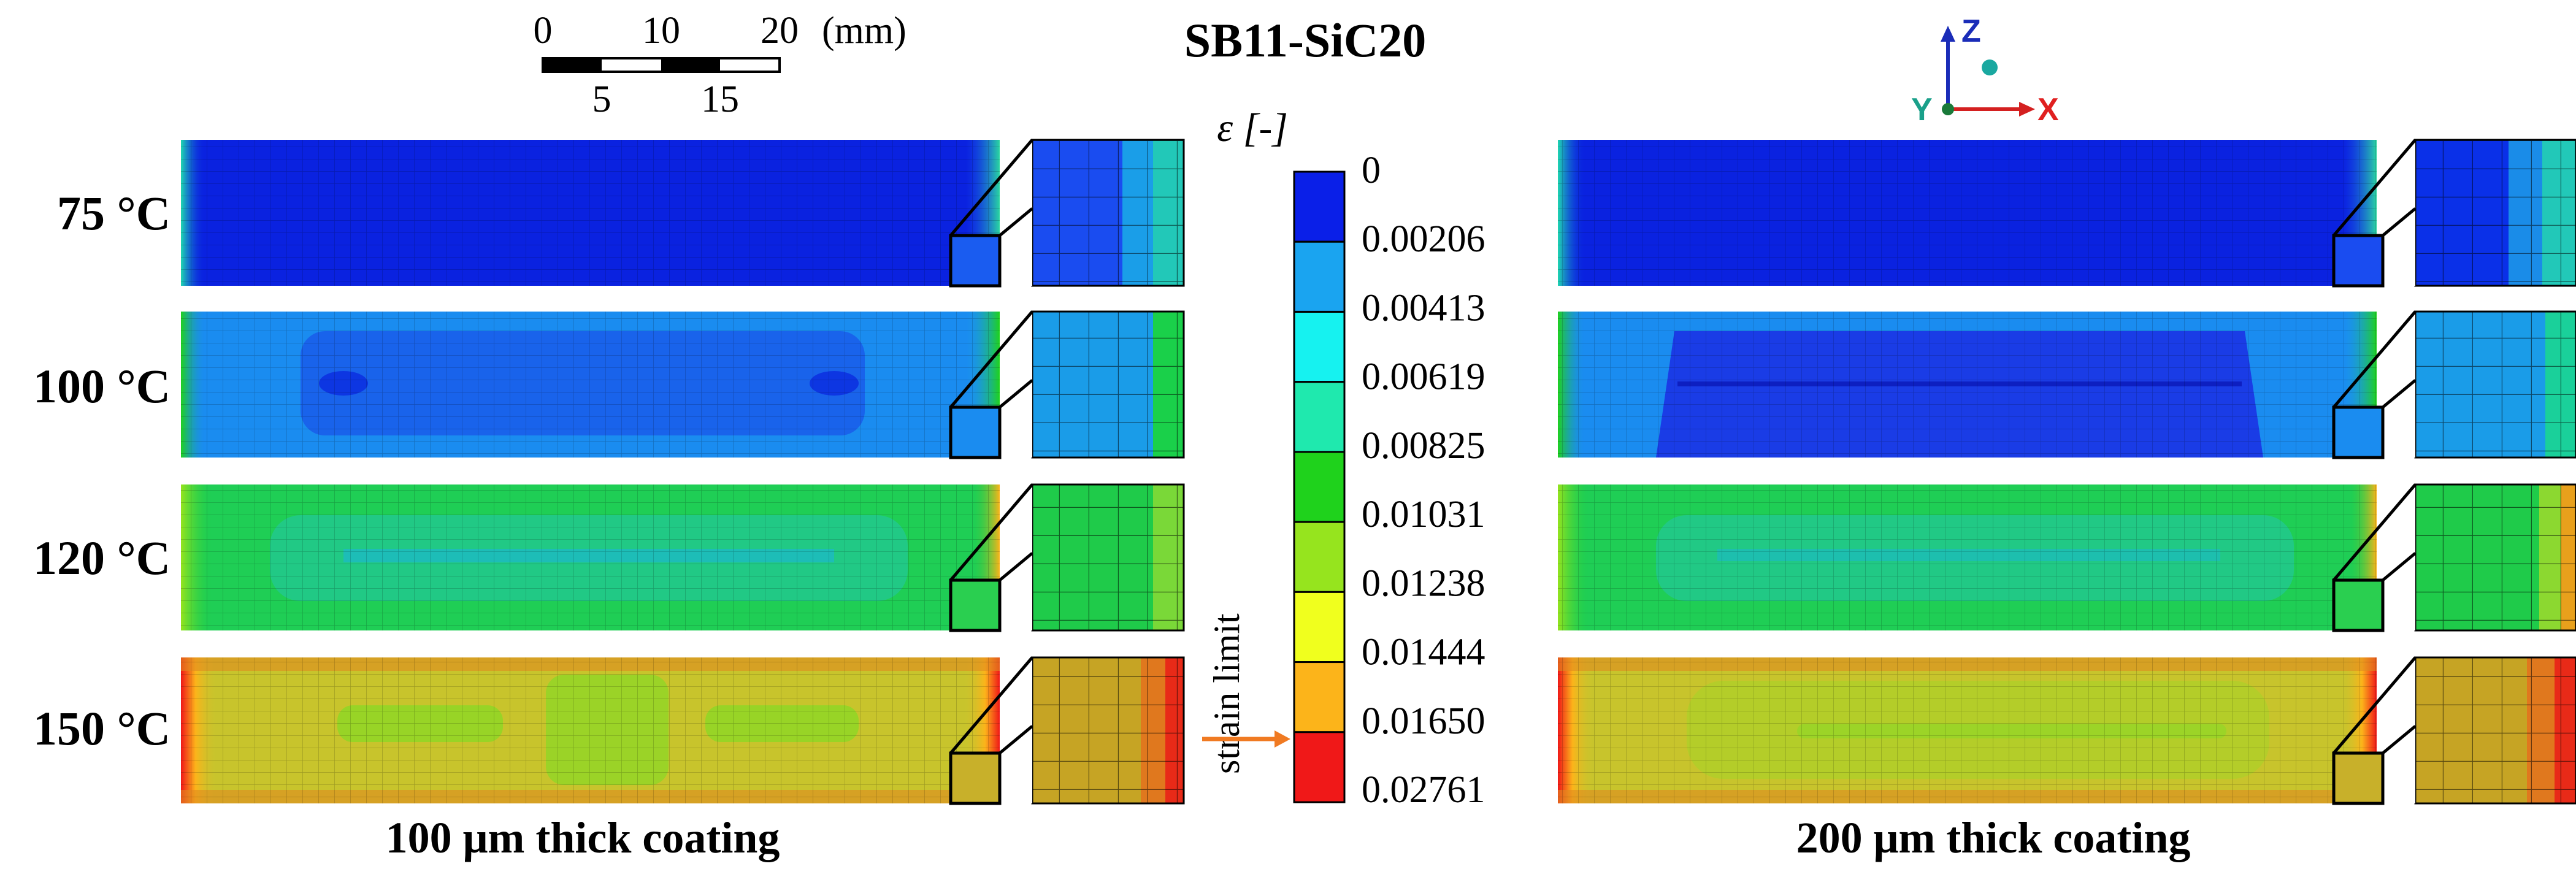 This screenshot has width=2576, height=877. Describe the element at coordinates (1423, 446) in the screenshot. I see `legend-value-4: 0.00825` at that location.